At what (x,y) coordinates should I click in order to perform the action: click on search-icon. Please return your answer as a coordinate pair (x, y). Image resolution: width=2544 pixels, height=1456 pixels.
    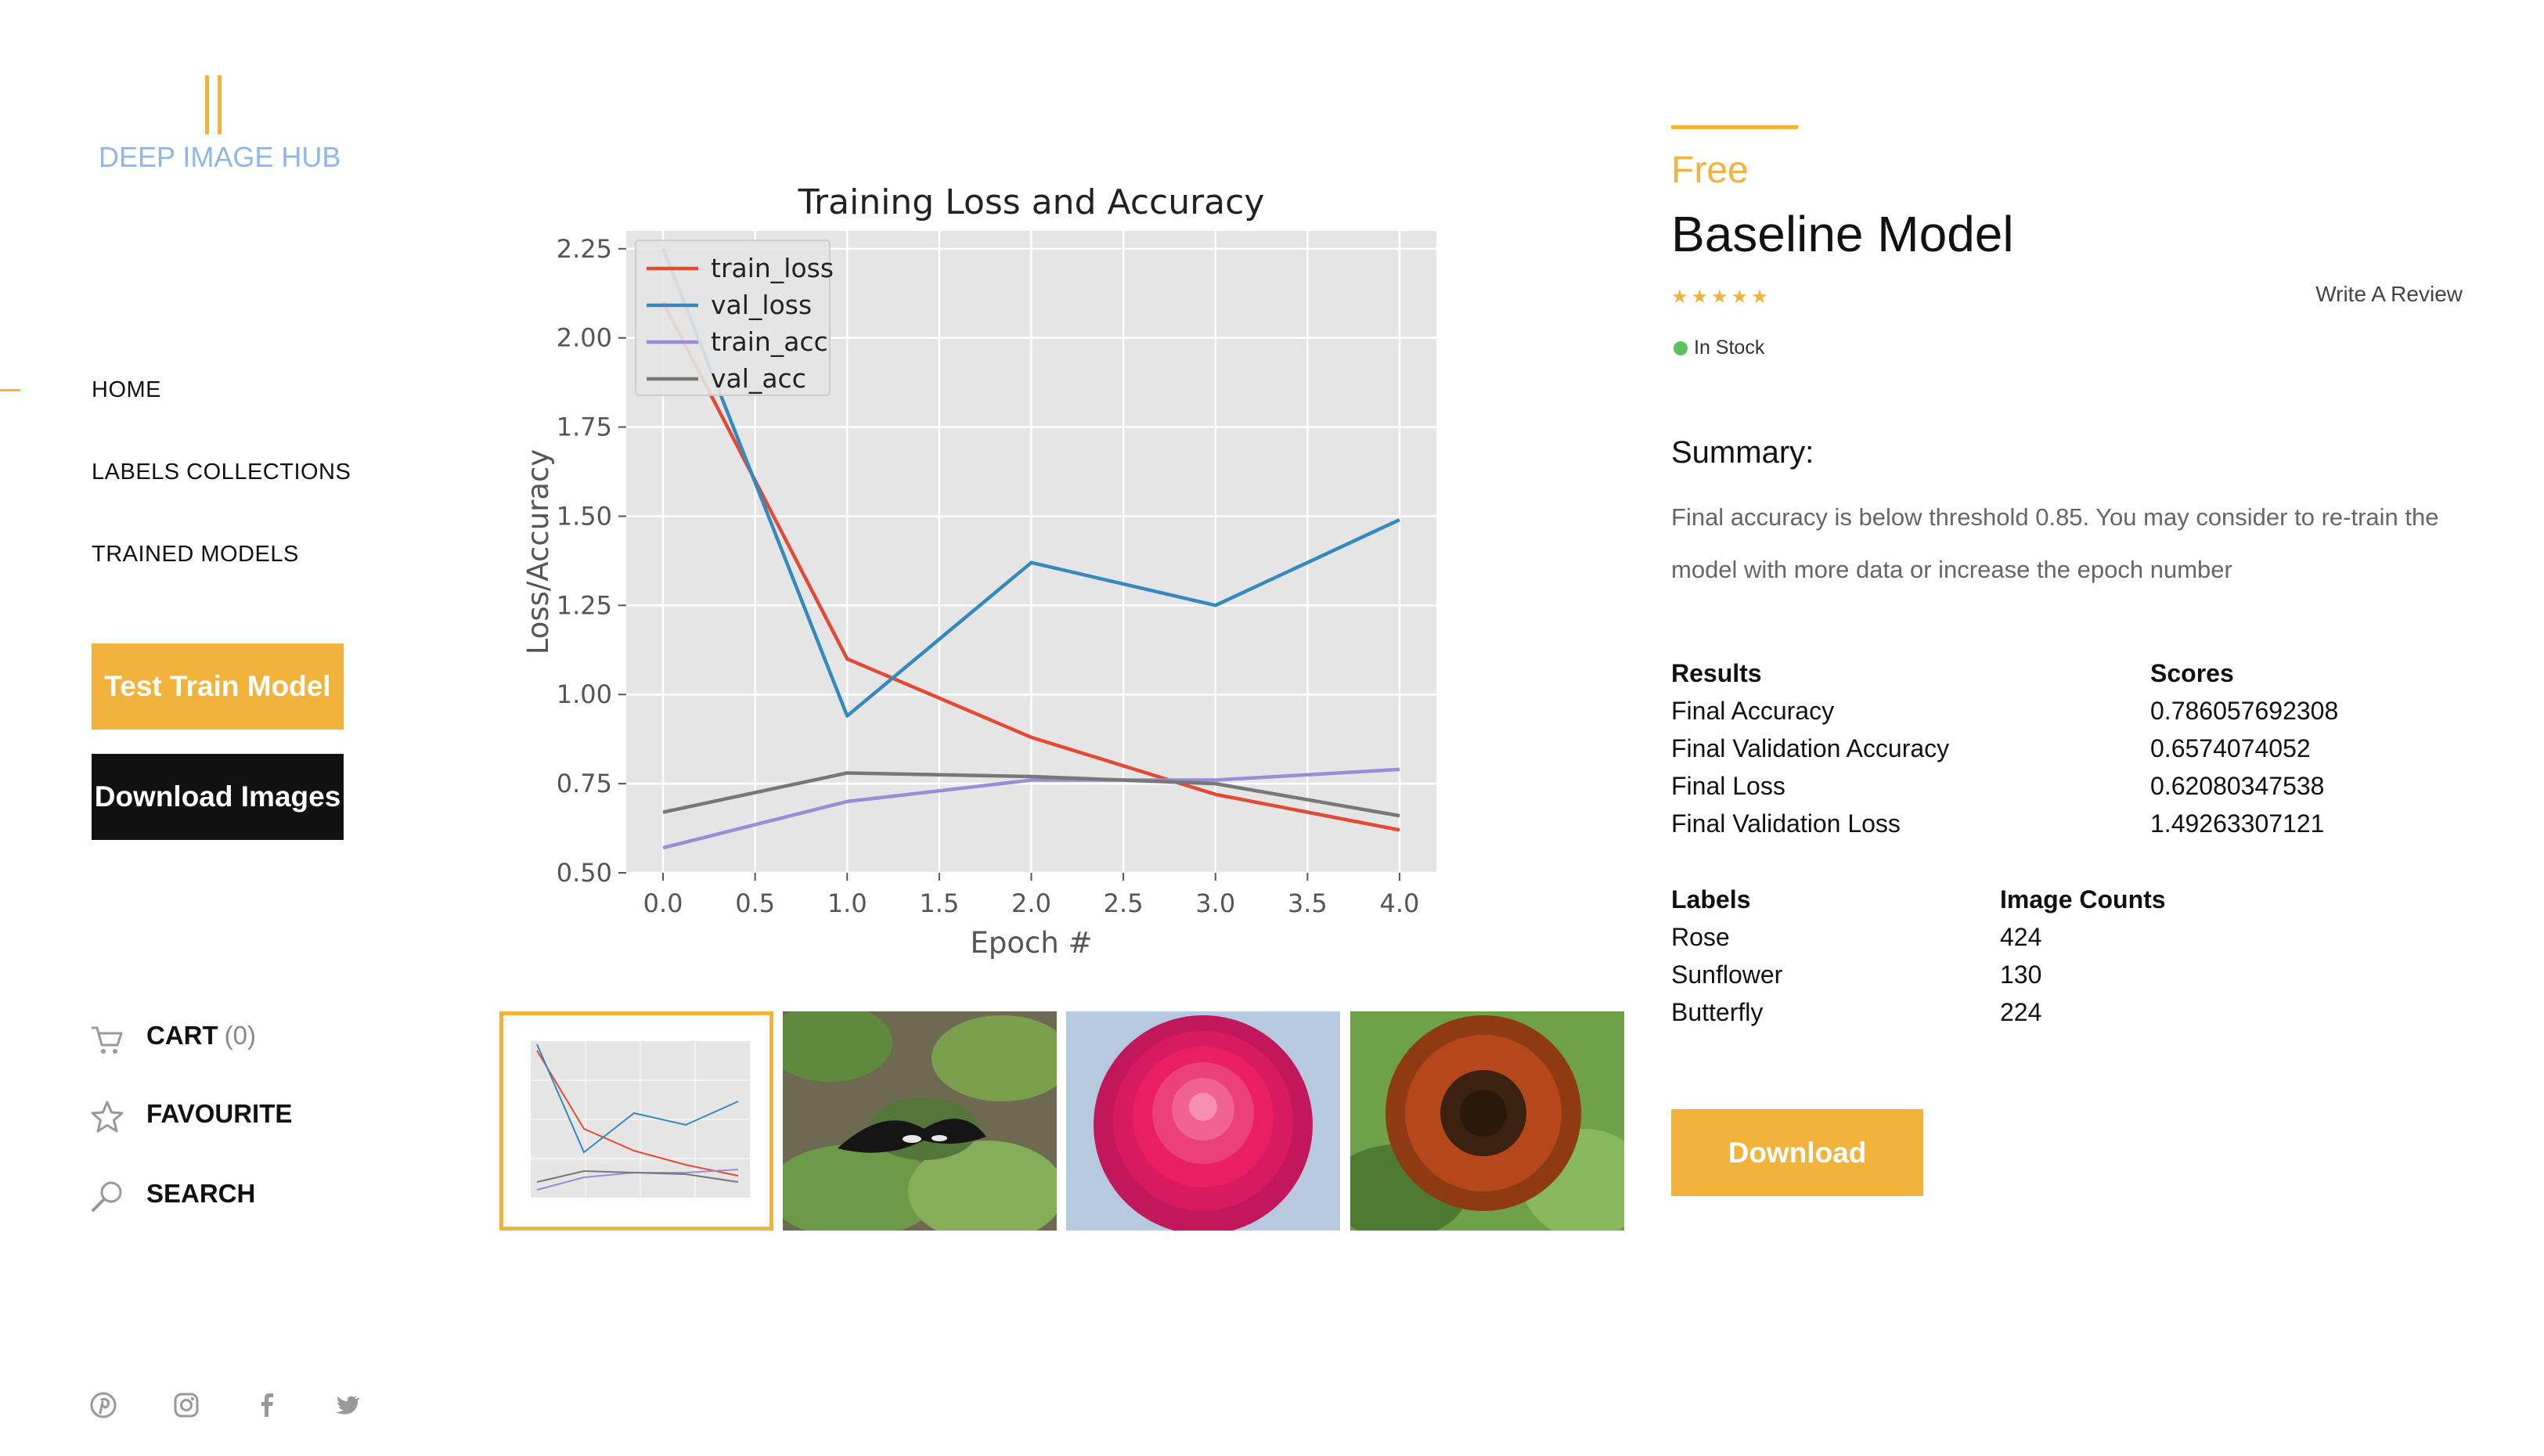
    Looking at the image, I should click on (107, 1197).